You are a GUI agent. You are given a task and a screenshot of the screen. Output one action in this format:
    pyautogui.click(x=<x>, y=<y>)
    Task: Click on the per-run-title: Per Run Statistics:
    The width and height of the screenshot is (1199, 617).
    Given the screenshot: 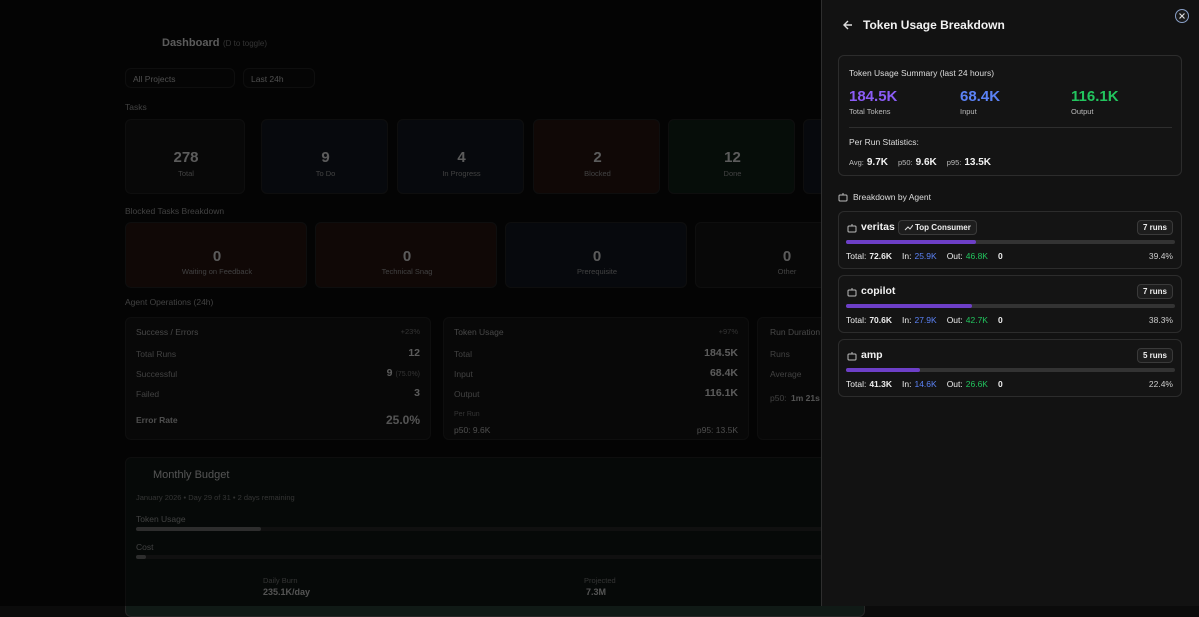 What is the action you would take?
    pyautogui.click(x=884, y=142)
    